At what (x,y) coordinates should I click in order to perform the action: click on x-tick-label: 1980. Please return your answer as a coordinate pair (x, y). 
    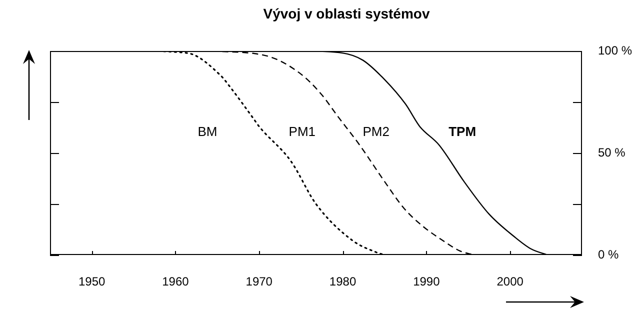
    Looking at the image, I should click on (342, 281).